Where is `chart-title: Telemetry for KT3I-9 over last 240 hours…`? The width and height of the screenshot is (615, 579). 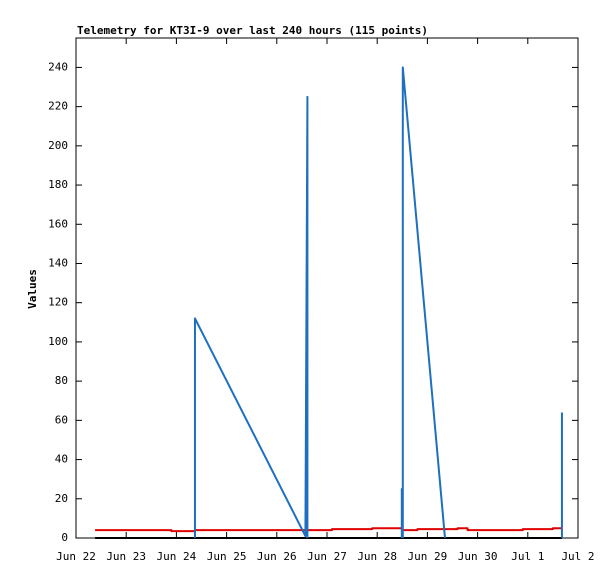
chart-title: Telemetry for KT3I-9 over last 240 hours… is located at coordinates (252, 30).